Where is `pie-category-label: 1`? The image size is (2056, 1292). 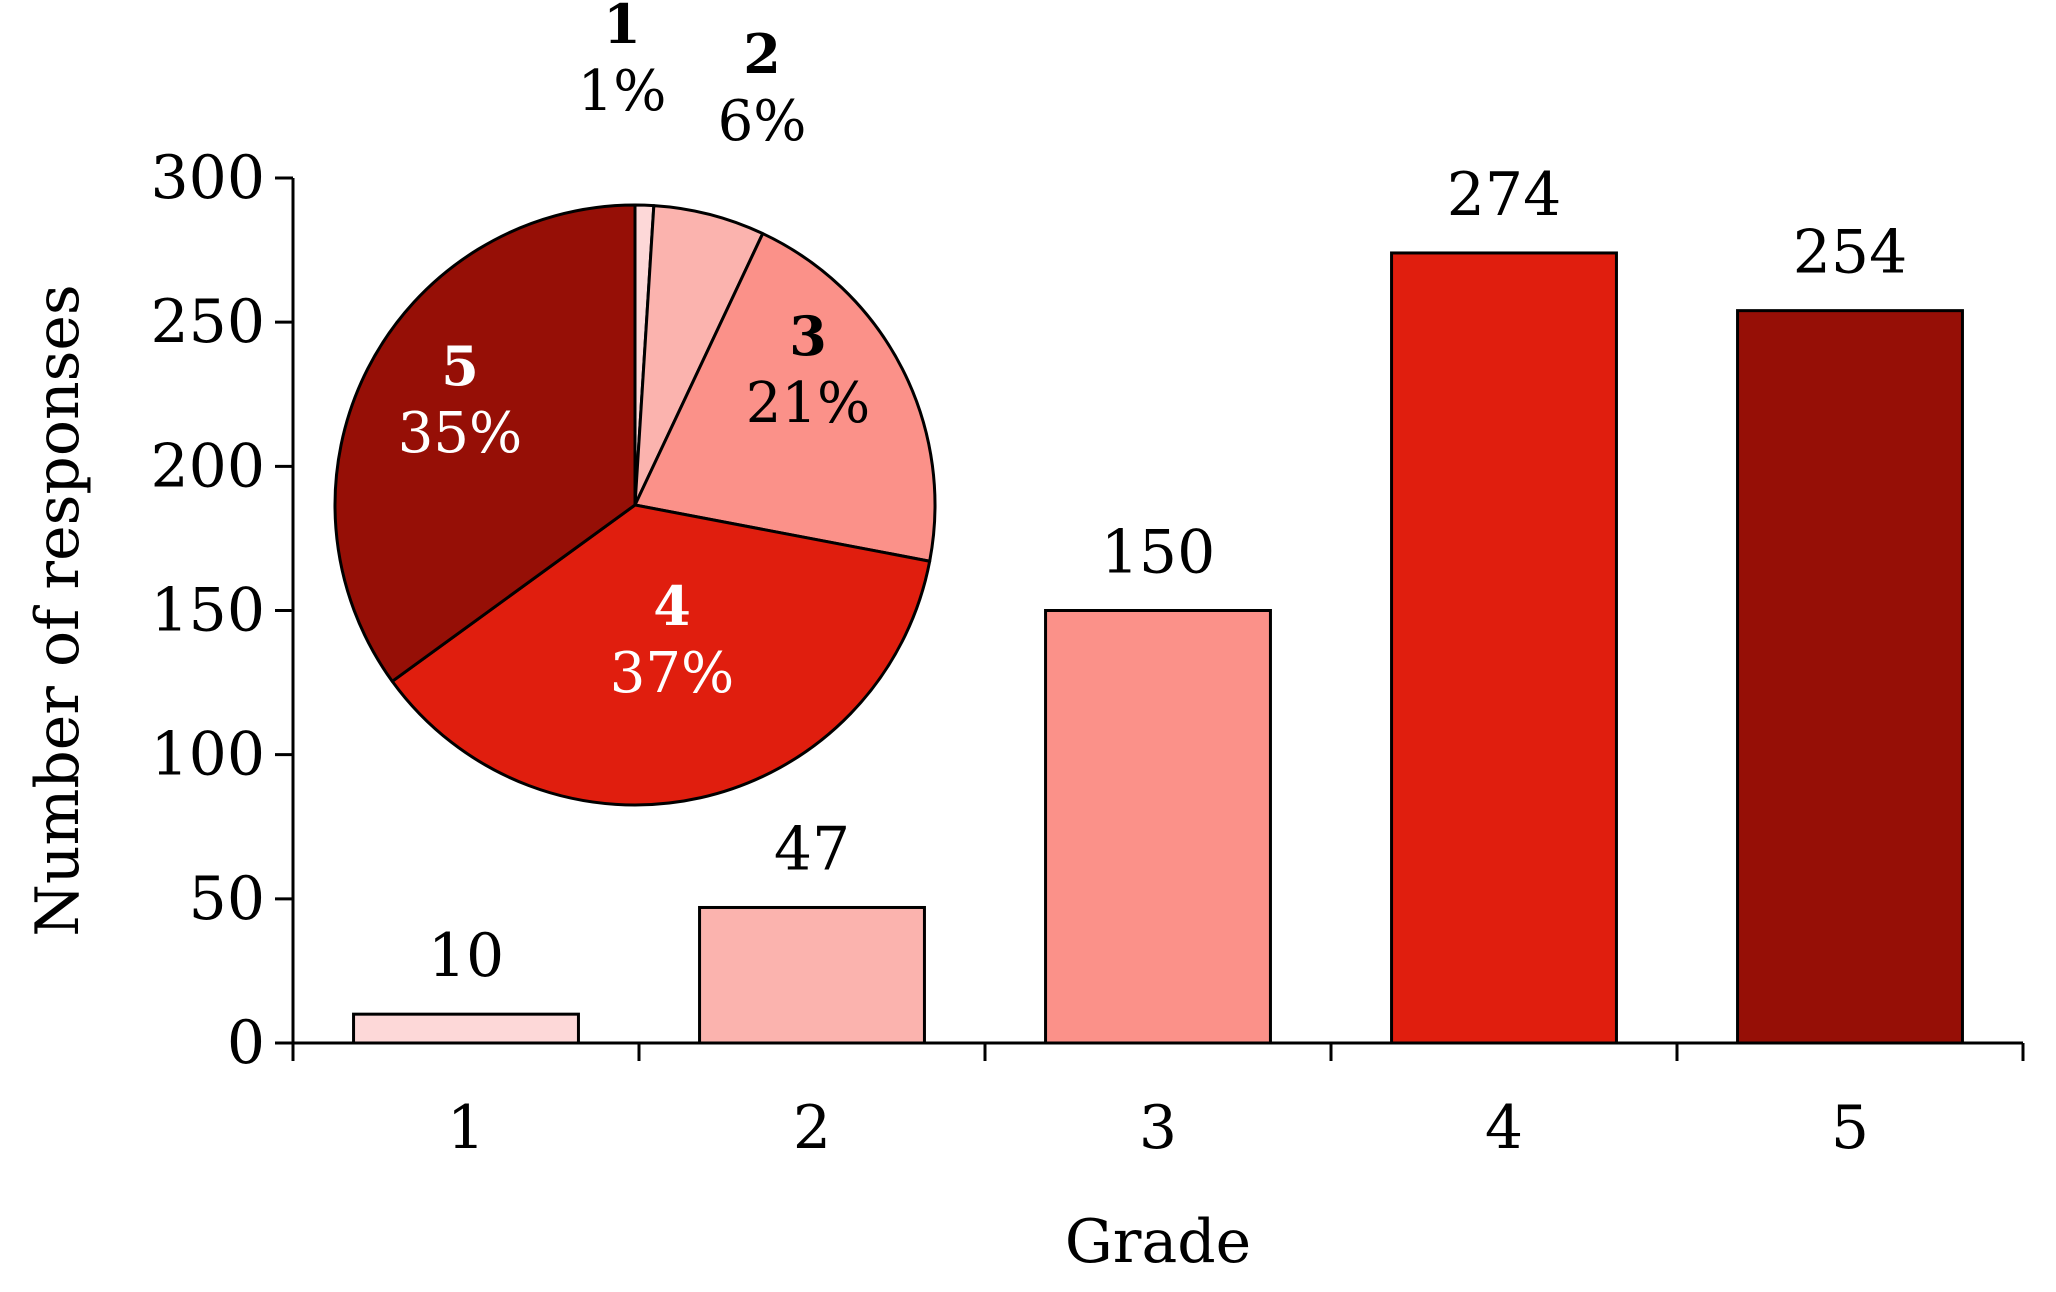 pie-category-label: 1 is located at coordinates (622, 28).